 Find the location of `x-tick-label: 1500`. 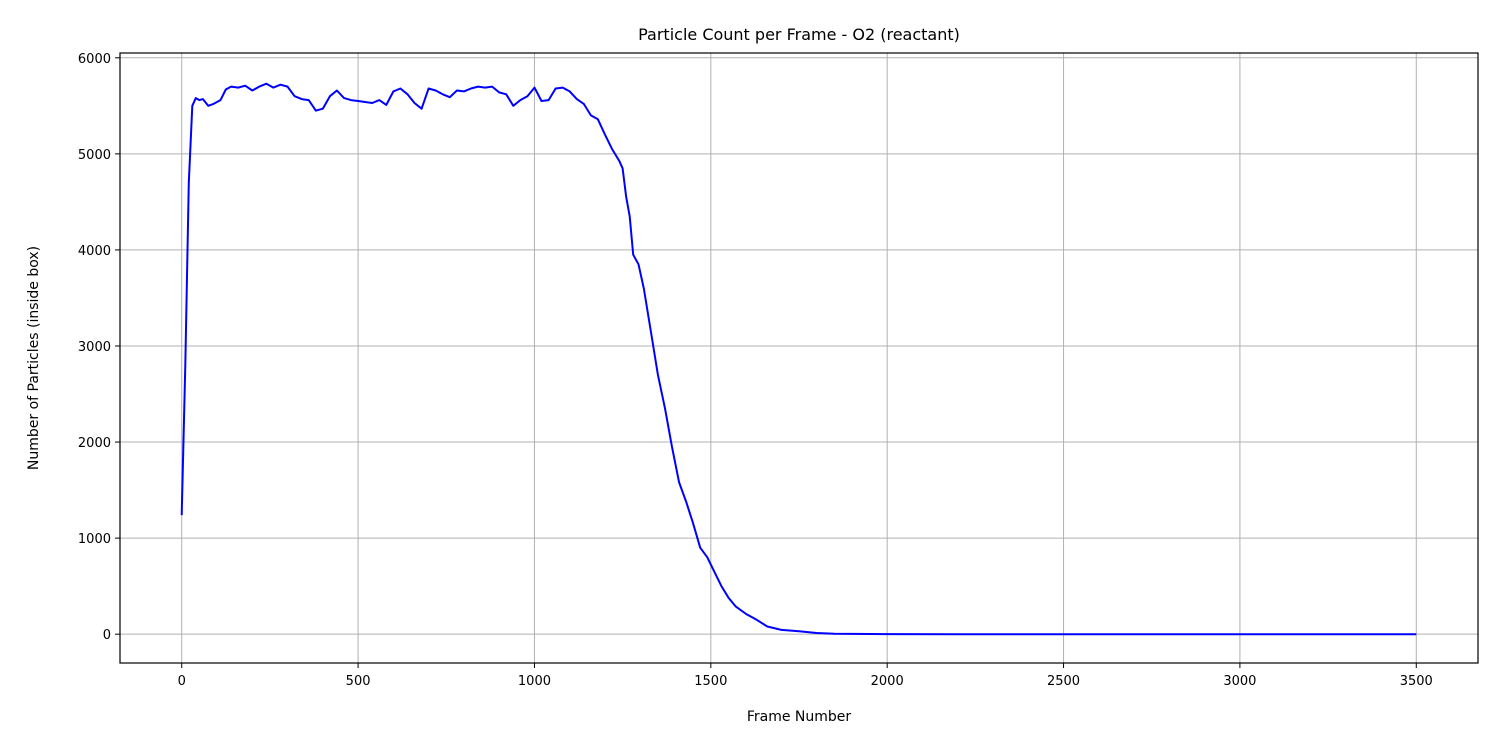

x-tick-label: 1500 is located at coordinates (710, 681).